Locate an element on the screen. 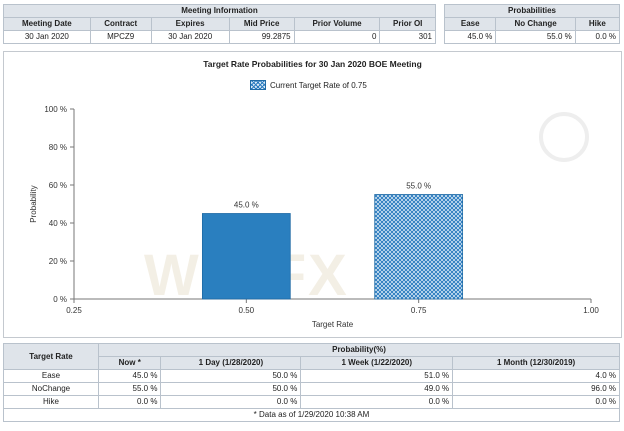 Image resolution: width=624 pixels, height=431 pixels. hike-value: 0.0 % is located at coordinates (597, 37).